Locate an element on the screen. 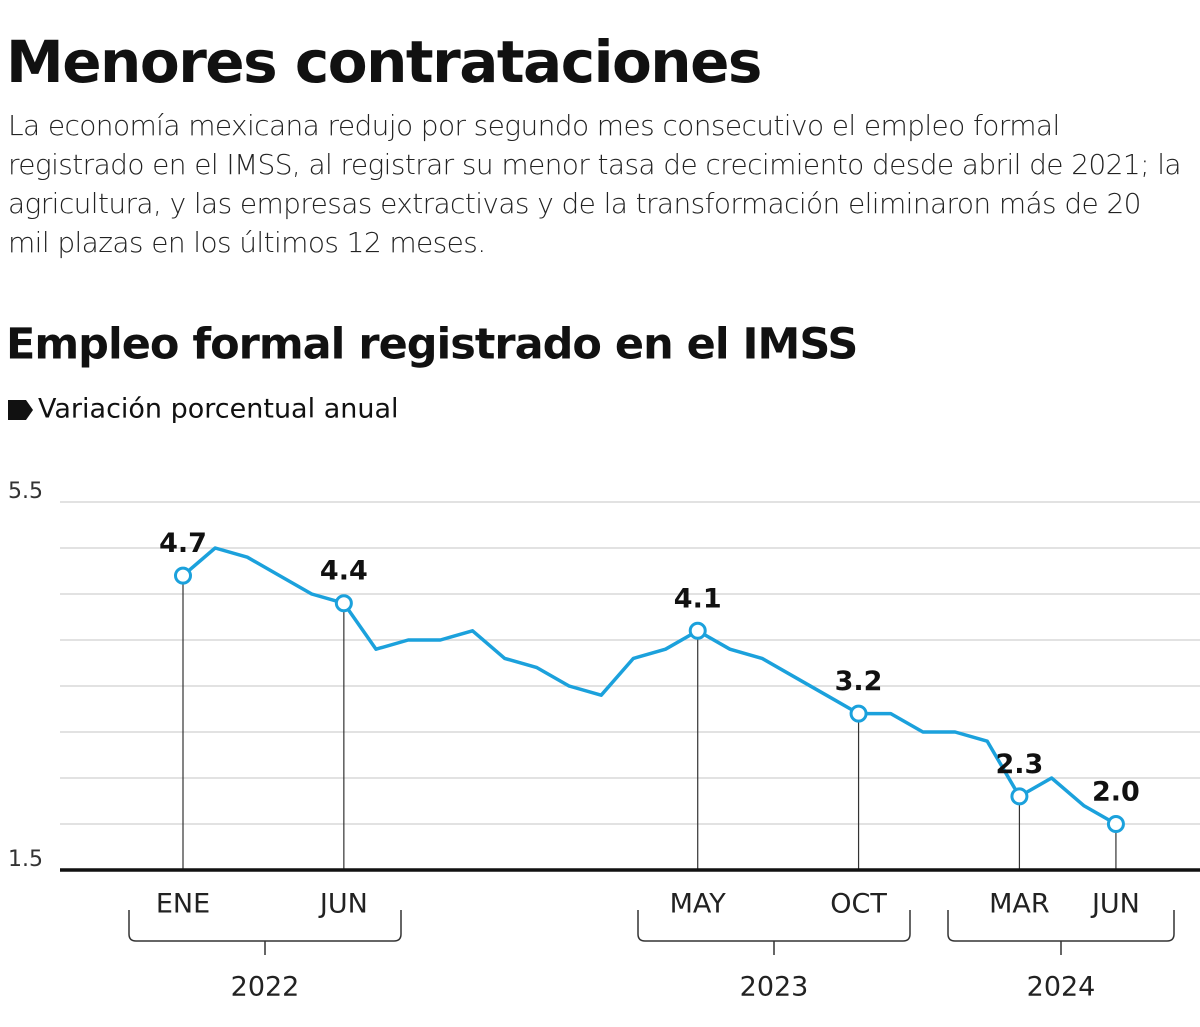  data-label: 4.7 is located at coordinates (183, 543).